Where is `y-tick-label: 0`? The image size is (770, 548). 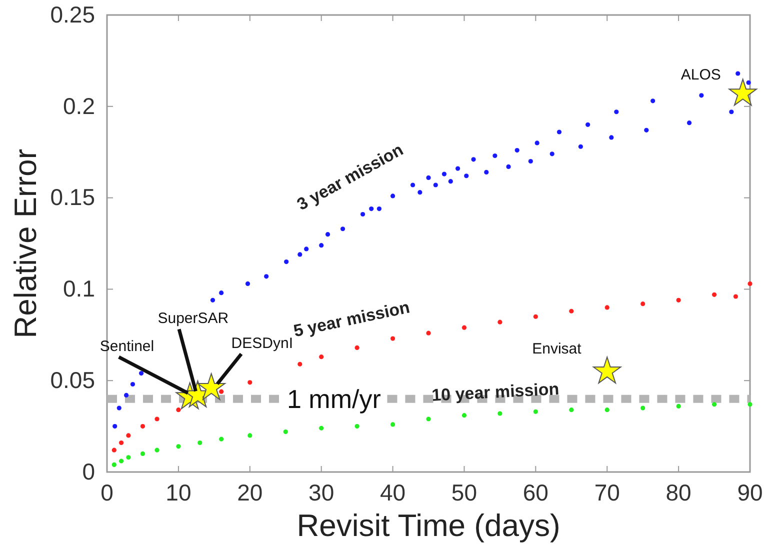
y-tick-label: 0 is located at coordinates (88, 471).